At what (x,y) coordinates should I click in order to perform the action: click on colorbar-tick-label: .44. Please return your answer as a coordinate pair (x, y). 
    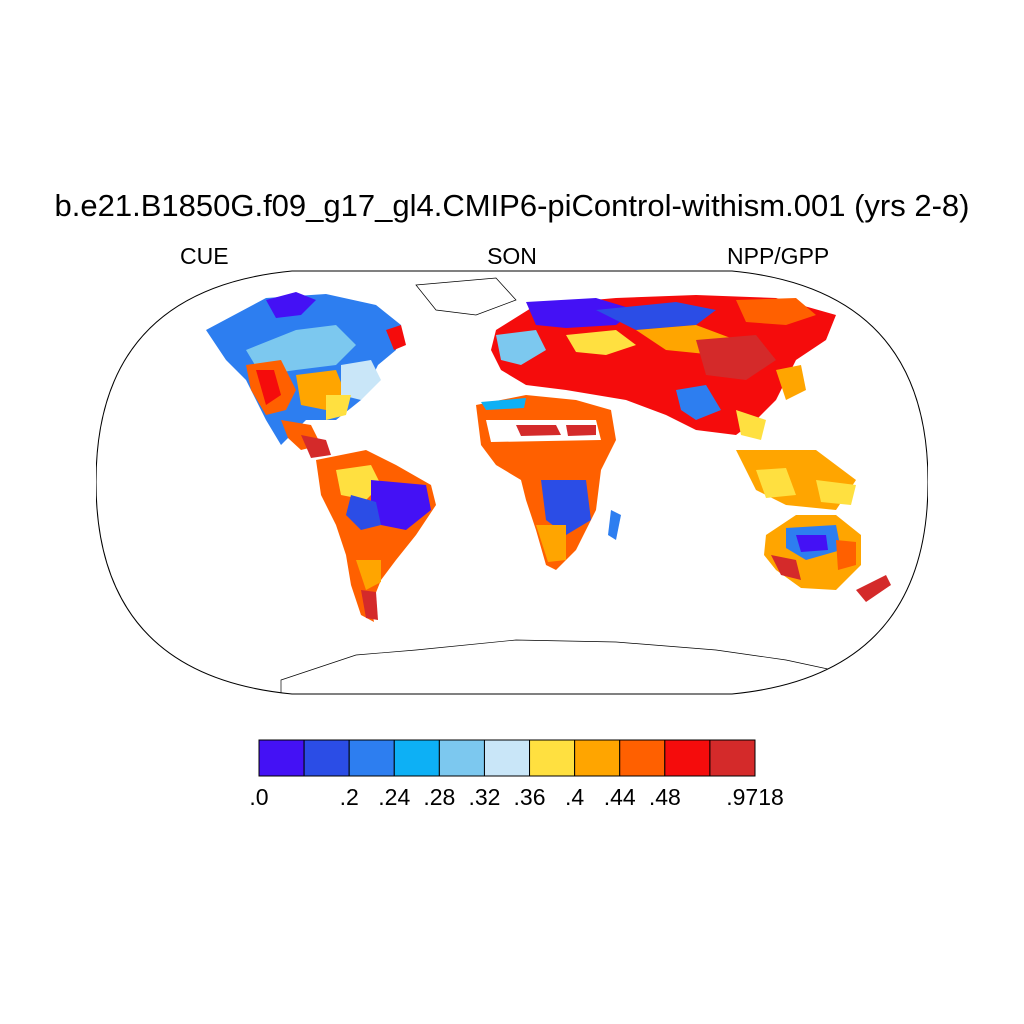
    Looking at the image, I should click on (619, 797).